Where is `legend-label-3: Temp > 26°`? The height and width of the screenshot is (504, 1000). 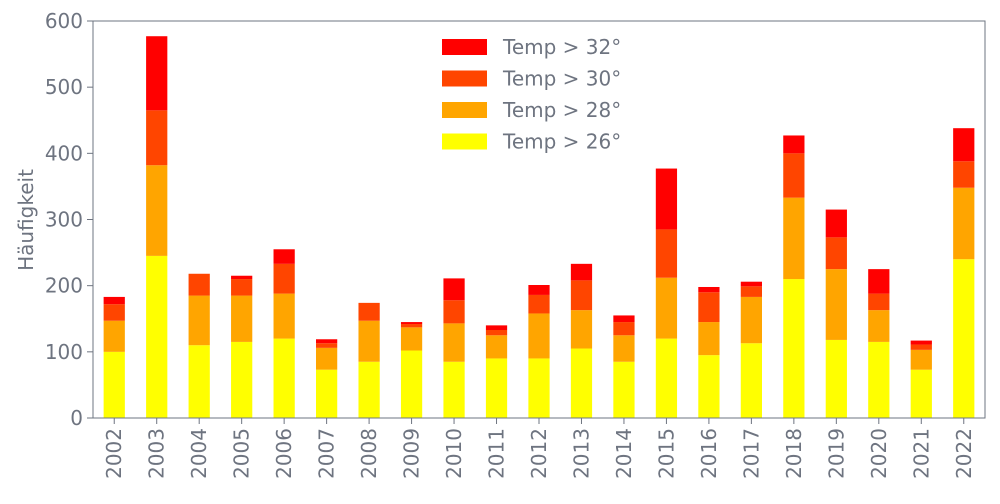 legend-label-3: Temp > 26° is located at coordinates (561, 142).